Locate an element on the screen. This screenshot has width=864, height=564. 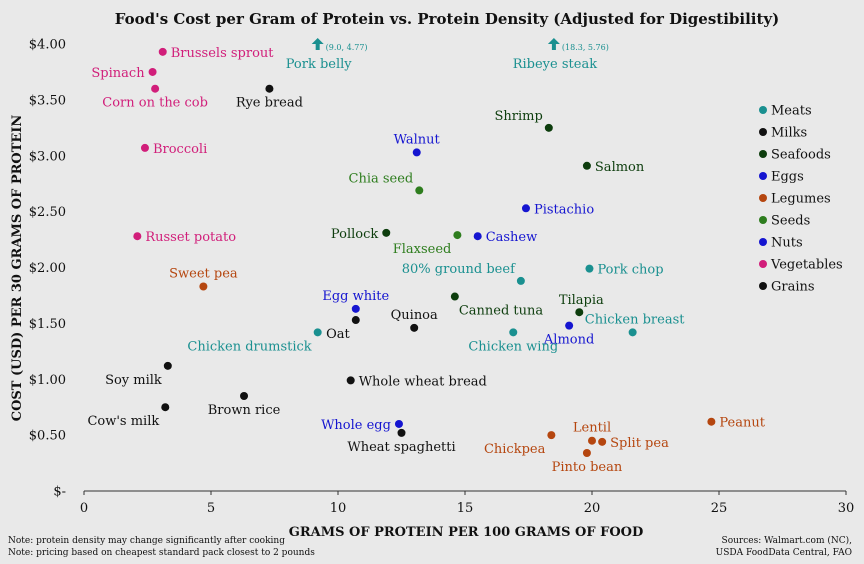
y-tick-label: $2.00 is located at coordinates (47, 268).